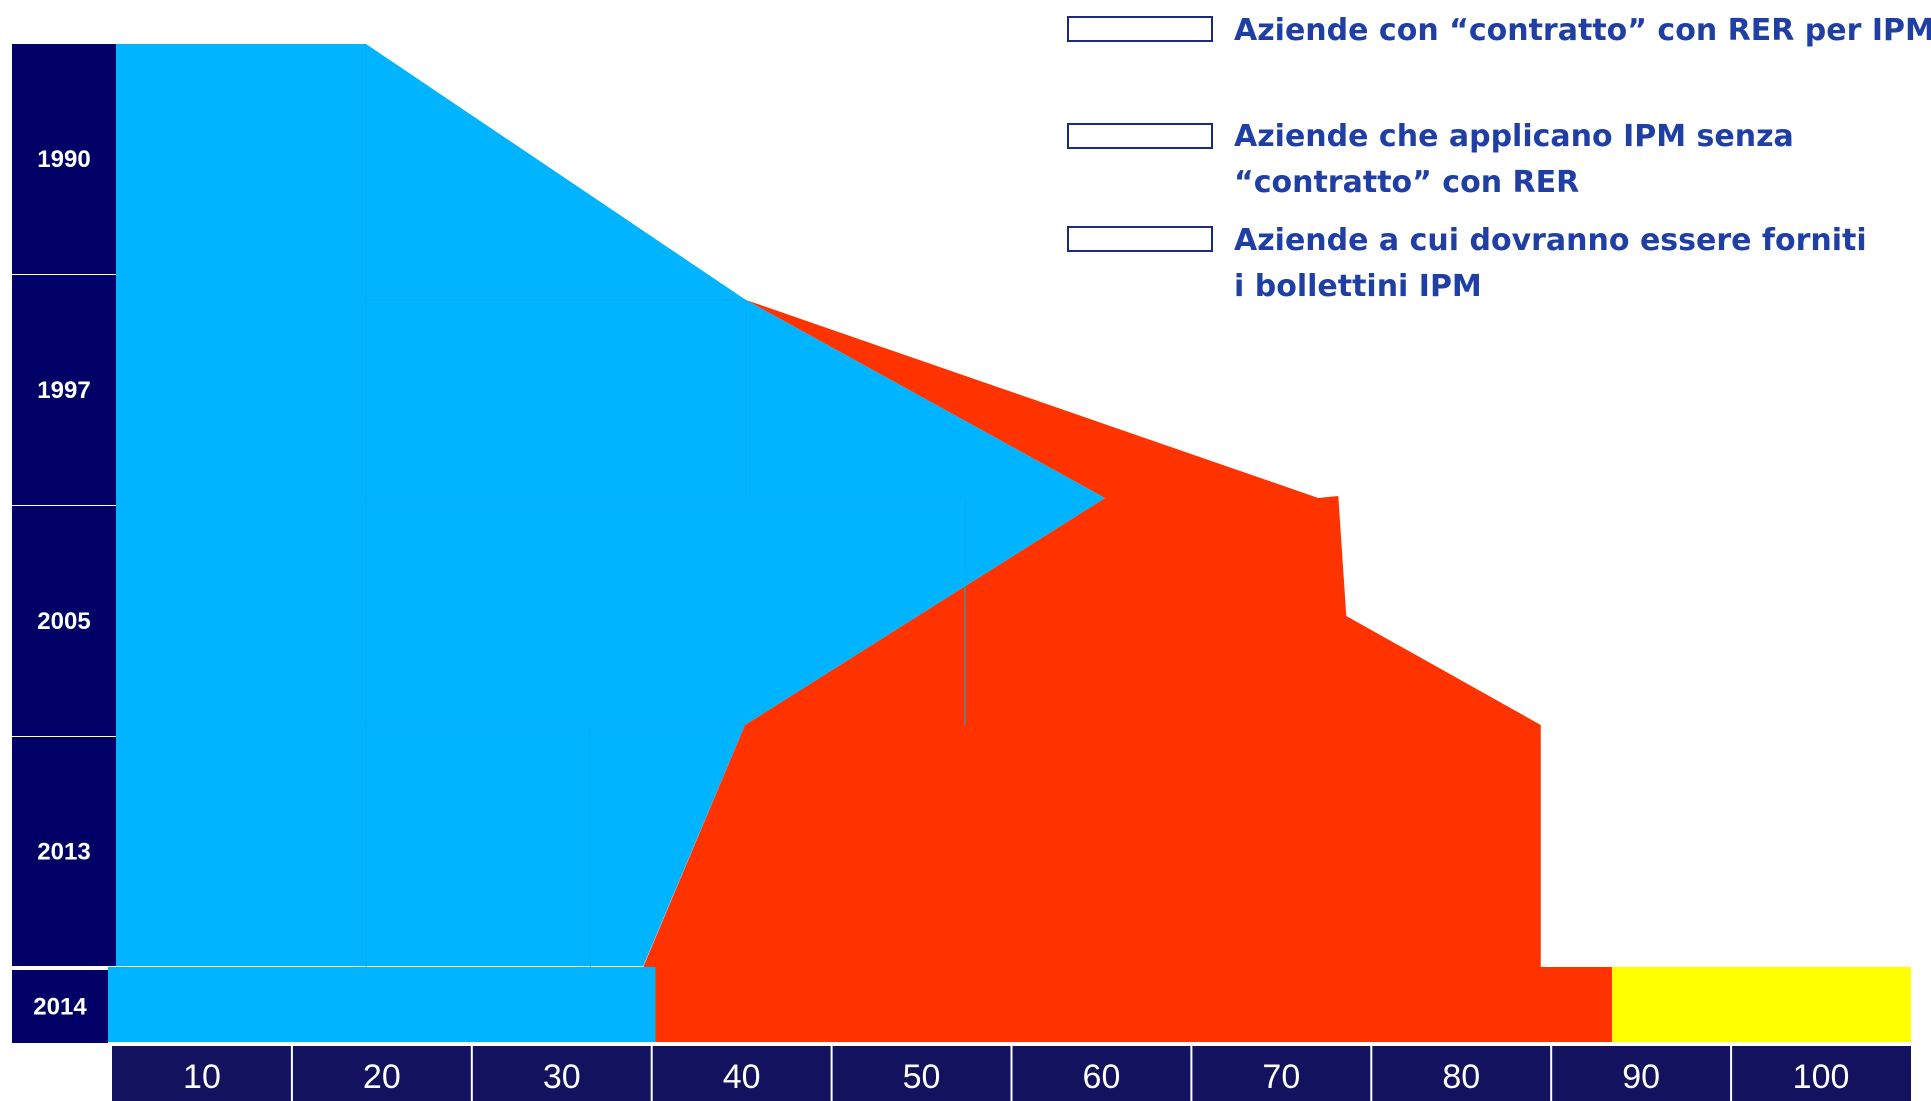  I want to click on x-tick-label-50: 50, so click(922, 1077).